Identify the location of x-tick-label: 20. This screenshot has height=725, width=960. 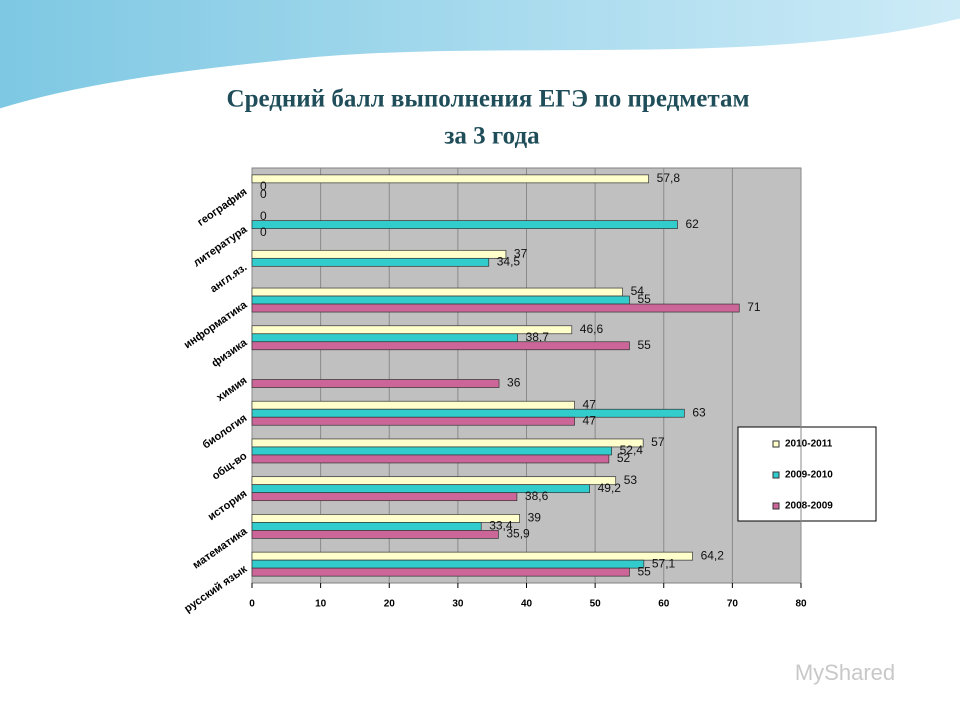
(390, 604).